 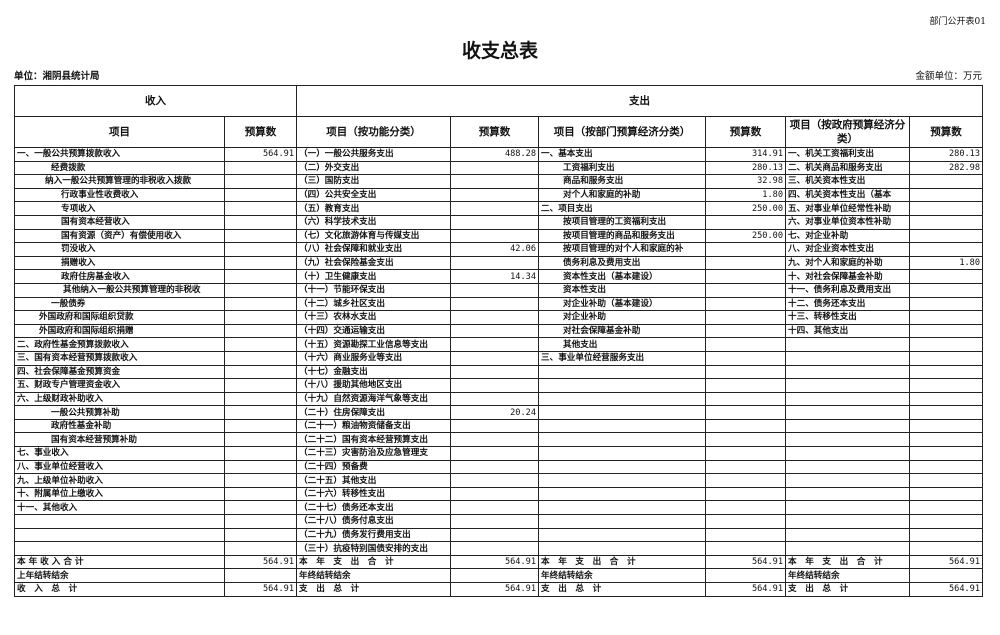 What do you see at coordinates (847, 181) in the screenshot?
I see `gov-econ-item-cell: 三、机关资本性支出` at bounding box center [847, 181].